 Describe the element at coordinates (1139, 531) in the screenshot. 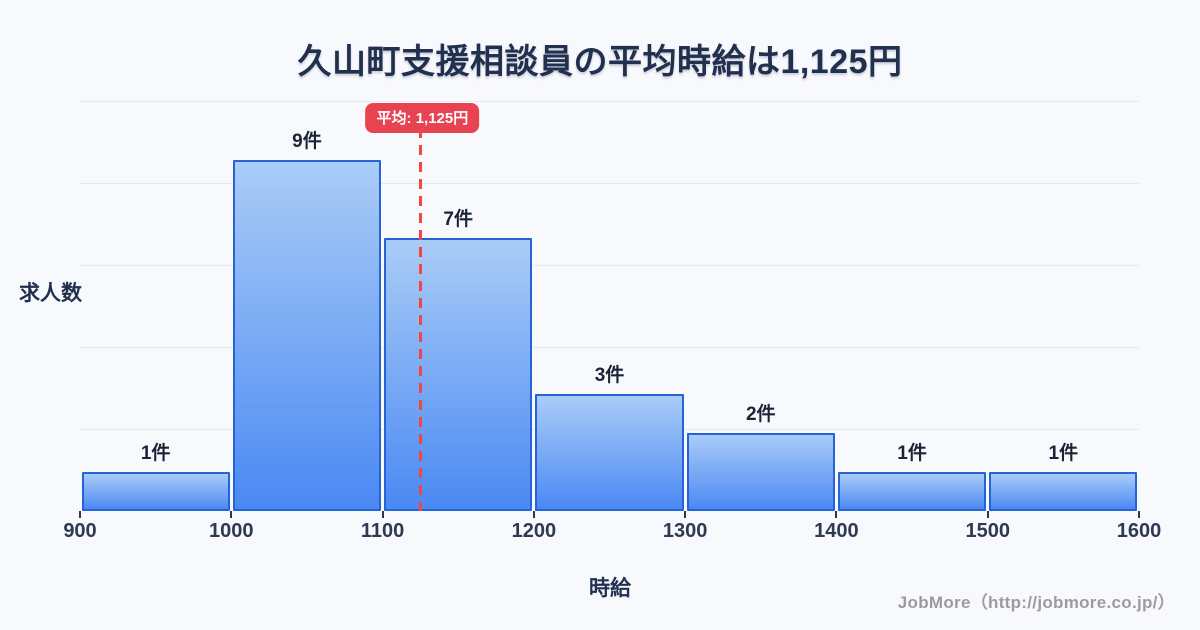

I see `x-tick-label: 1600` at that location.